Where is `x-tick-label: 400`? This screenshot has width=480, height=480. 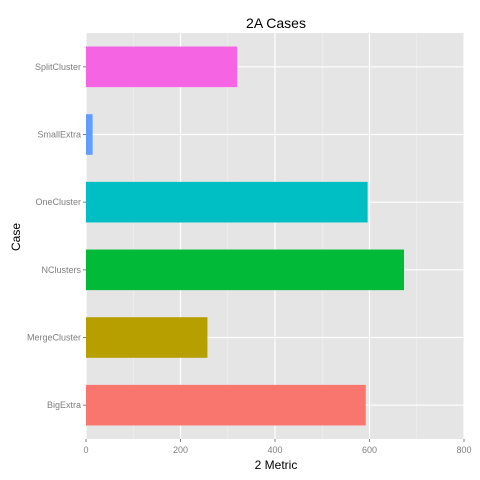
x-tick-label: 400 is located at coordinates (274, 450).